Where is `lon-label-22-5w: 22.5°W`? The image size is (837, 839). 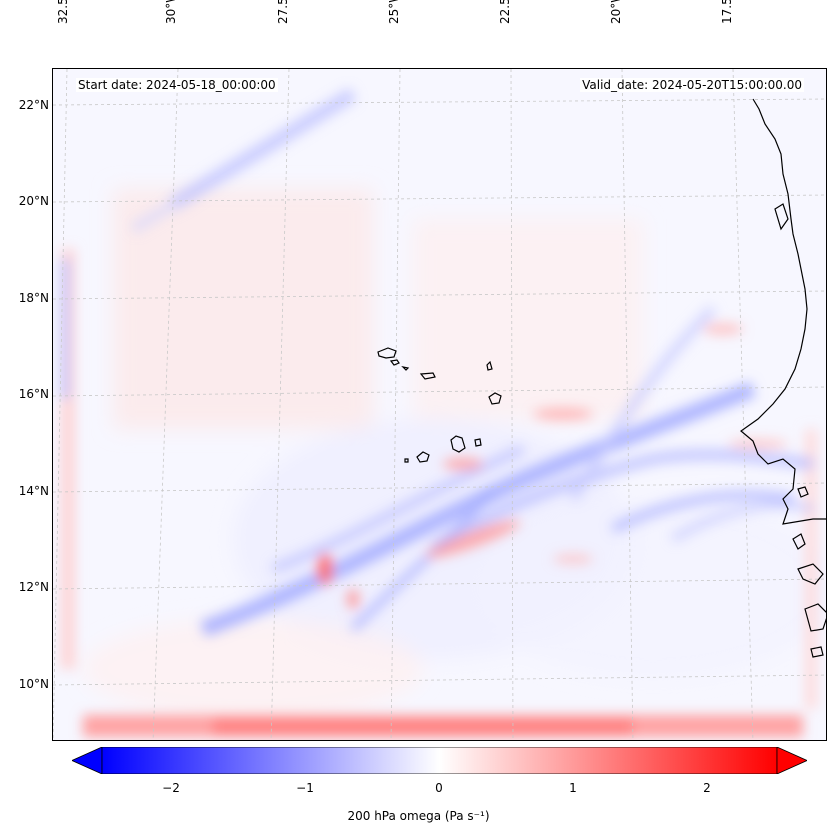
lon-label-22-5w: 22.5°W is located at coordinates (505, 12).